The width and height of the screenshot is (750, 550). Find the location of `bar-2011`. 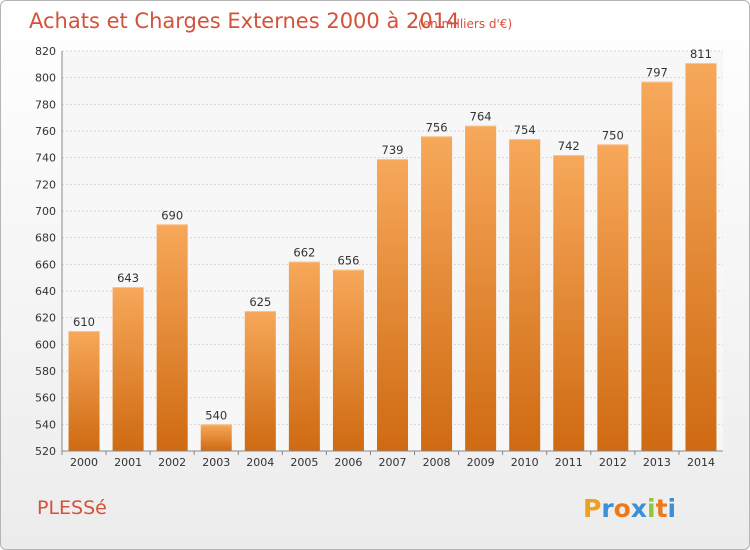

bar-2011 is located at coordinates (569, 303).